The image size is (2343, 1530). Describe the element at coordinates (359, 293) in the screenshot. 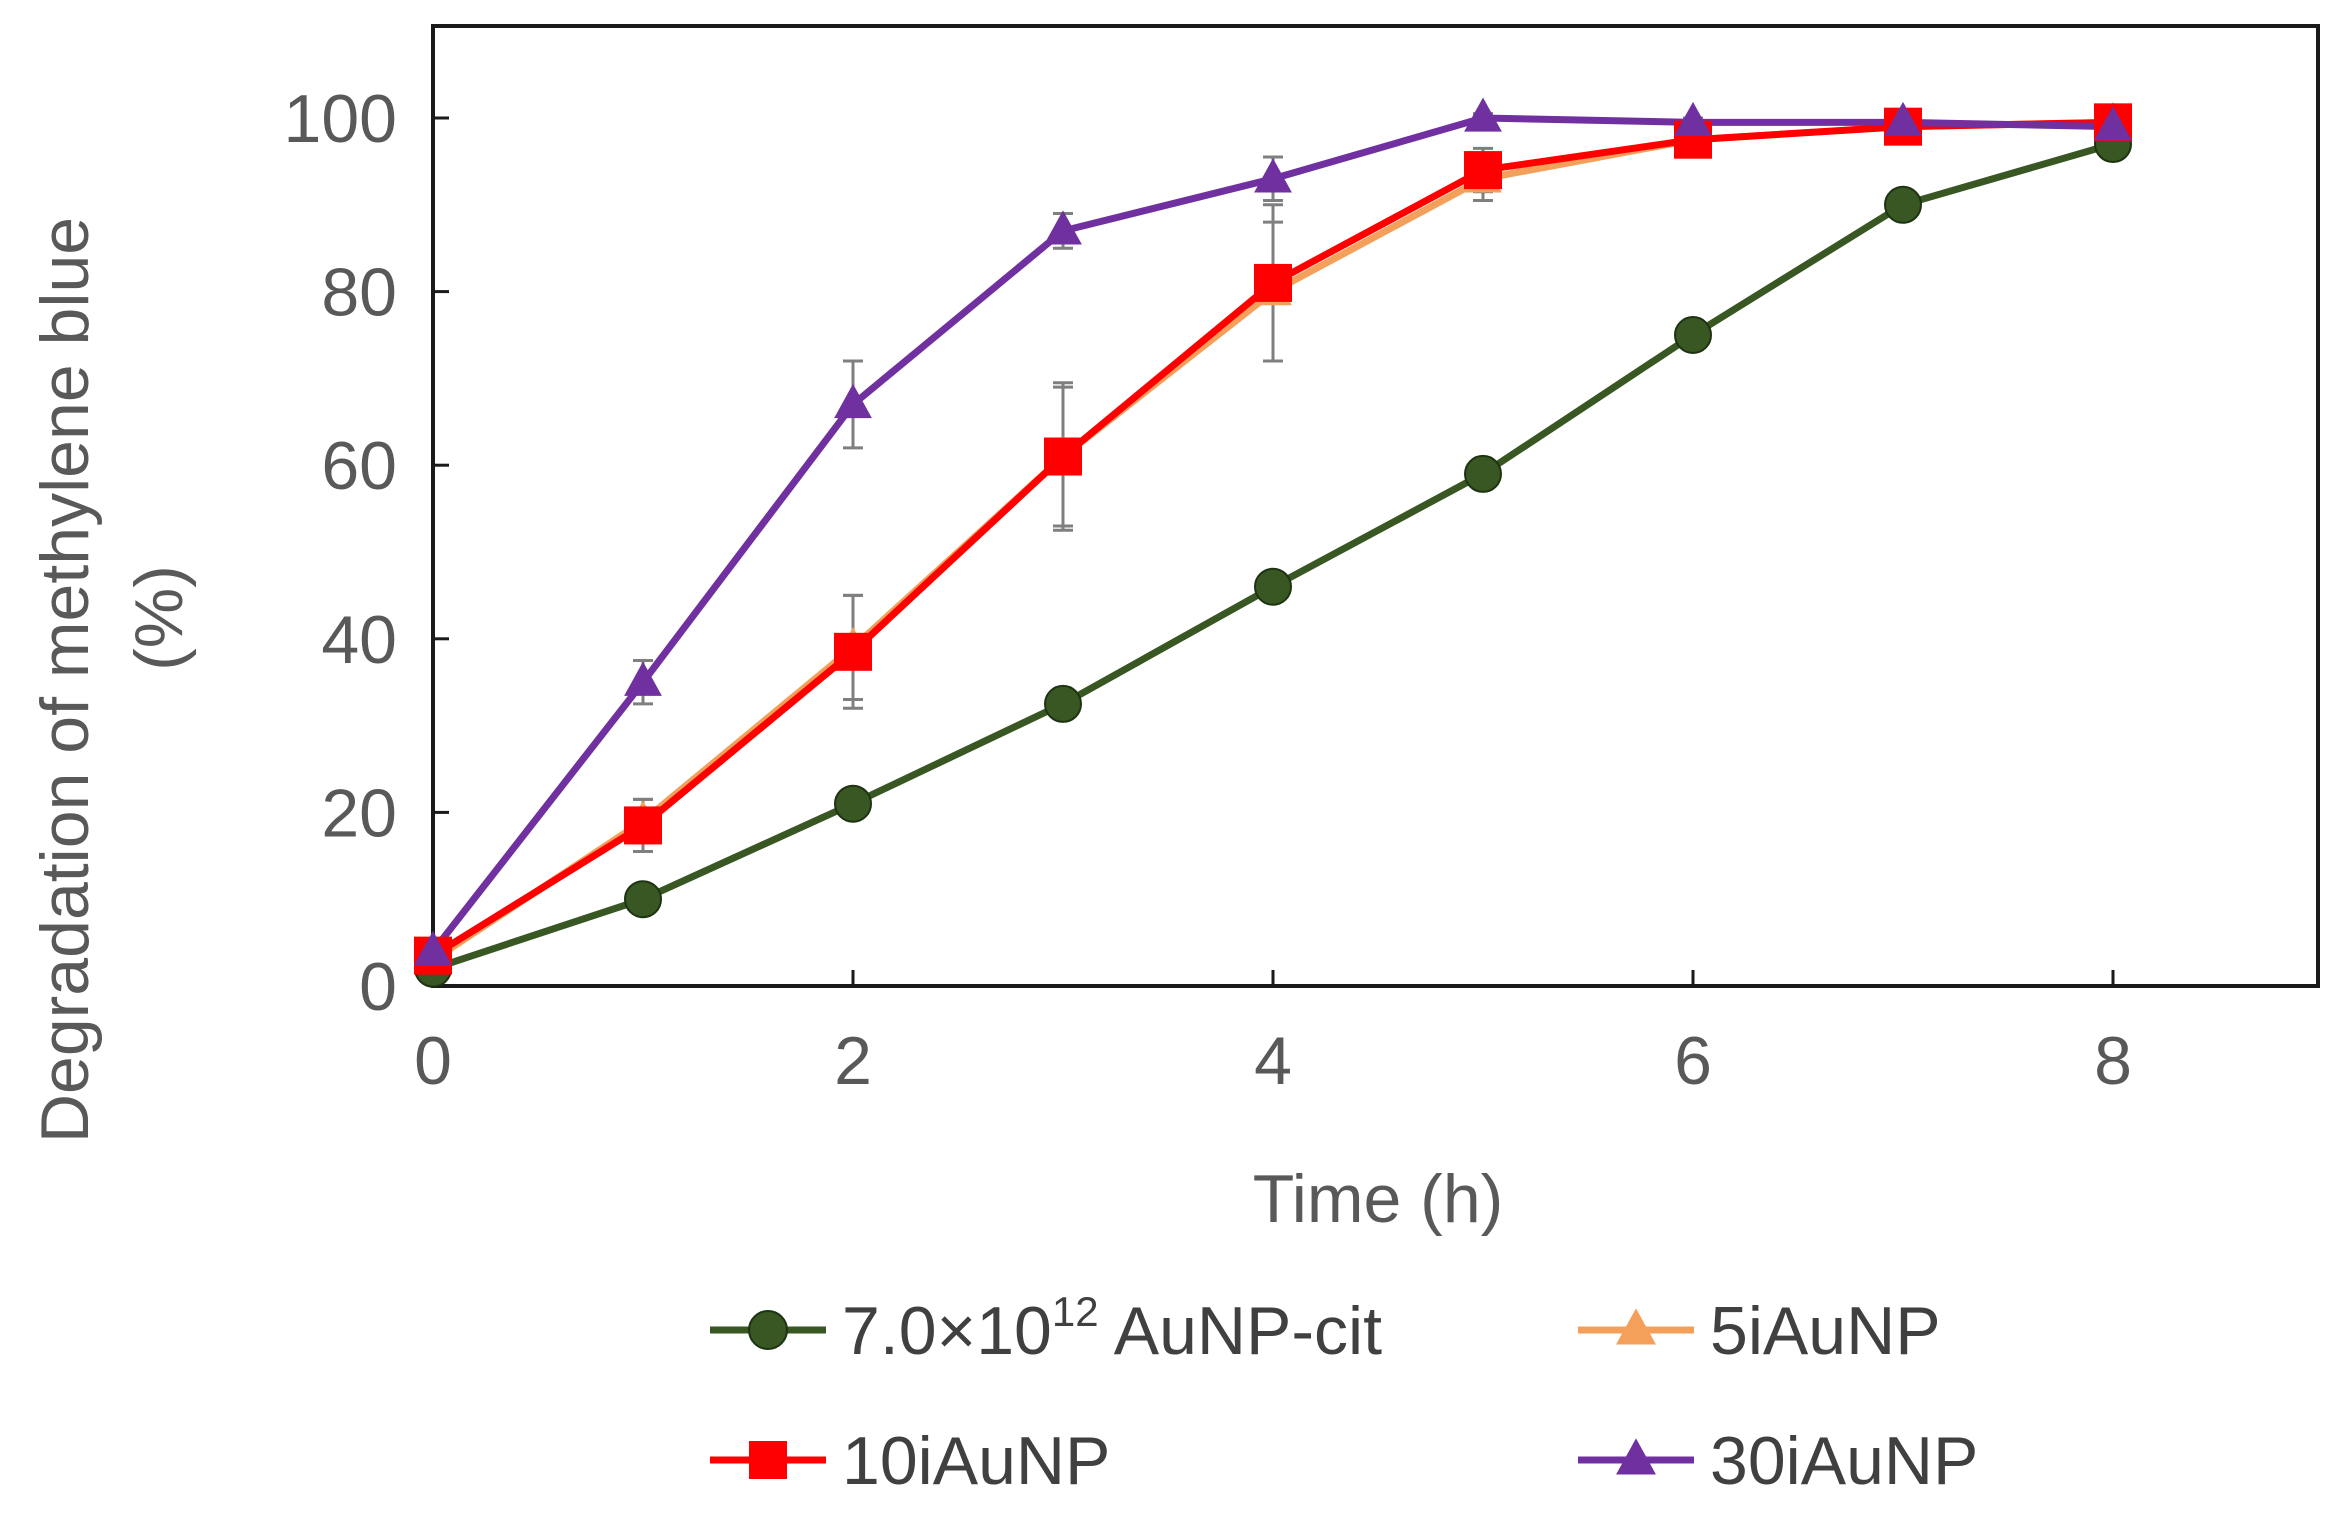

I see `y-tick-label: 80` at that location.